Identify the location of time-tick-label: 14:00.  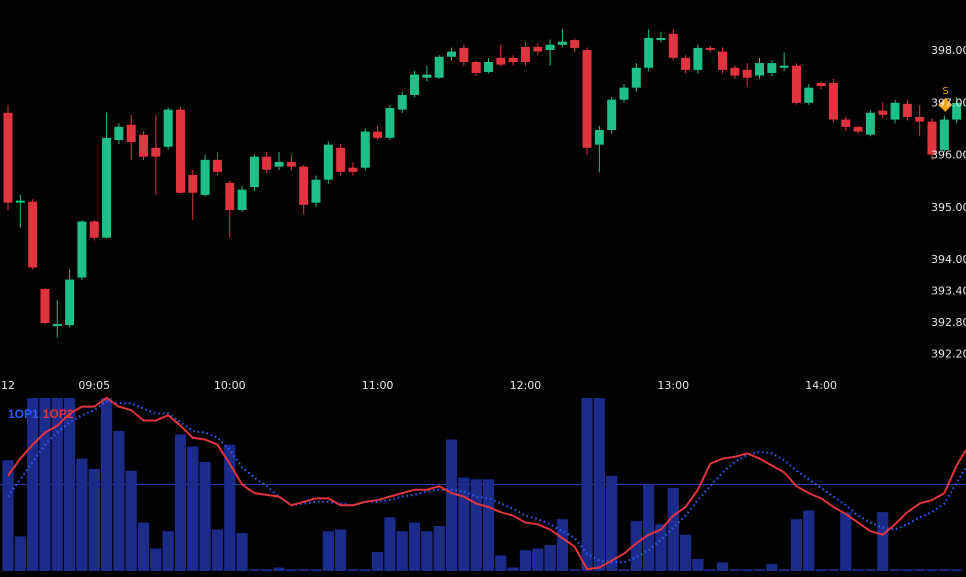
(821, 385).